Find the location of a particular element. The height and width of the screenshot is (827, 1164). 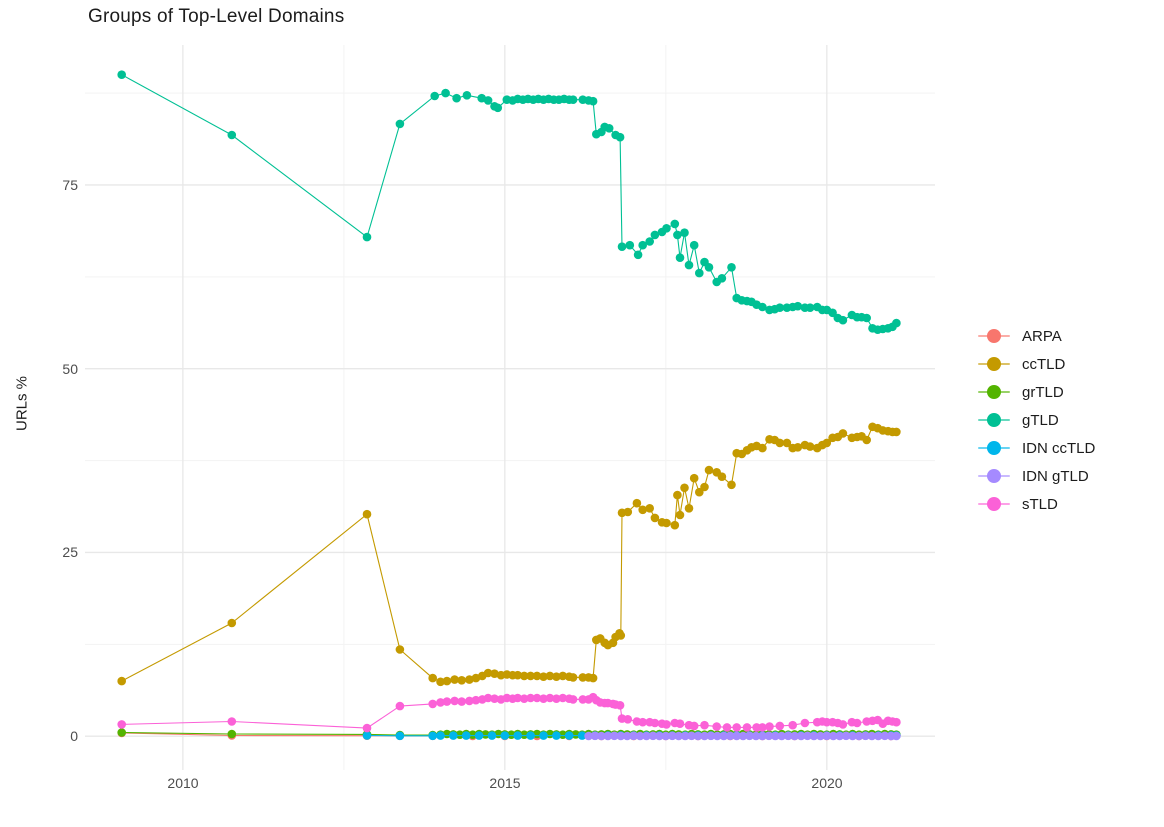

y-axis-tick-50: 50 is located at coordinates (70, 369).